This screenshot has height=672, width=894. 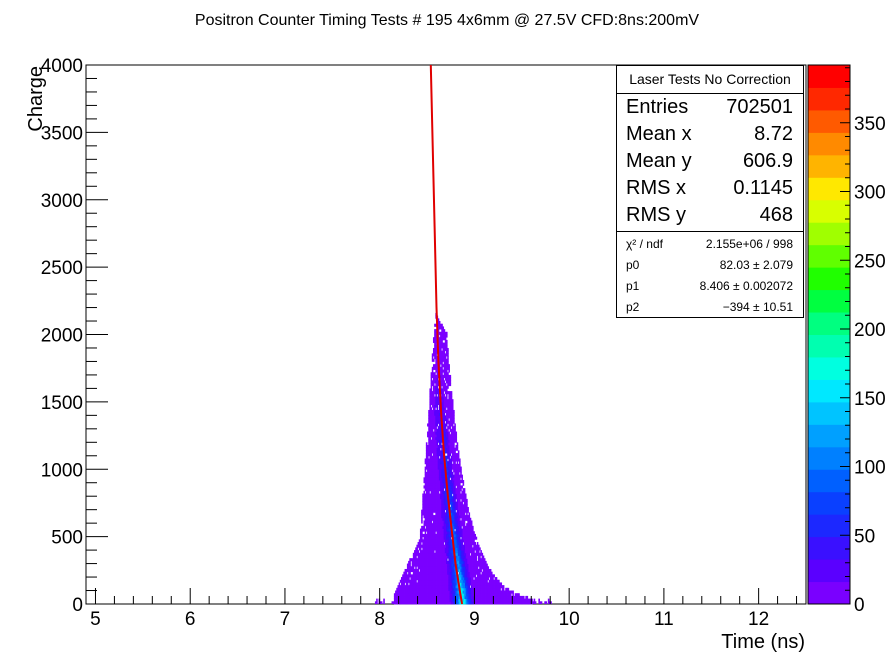 I want to click on x-axis-label: Time (ns), so click(x=763, y=642).